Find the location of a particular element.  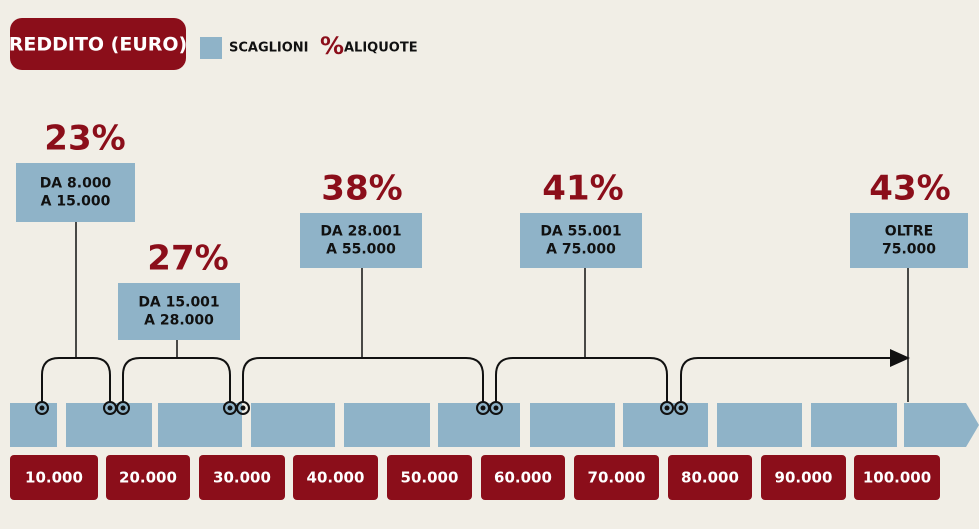

axis-label: 100.000 is located at coordinates (897, 478).